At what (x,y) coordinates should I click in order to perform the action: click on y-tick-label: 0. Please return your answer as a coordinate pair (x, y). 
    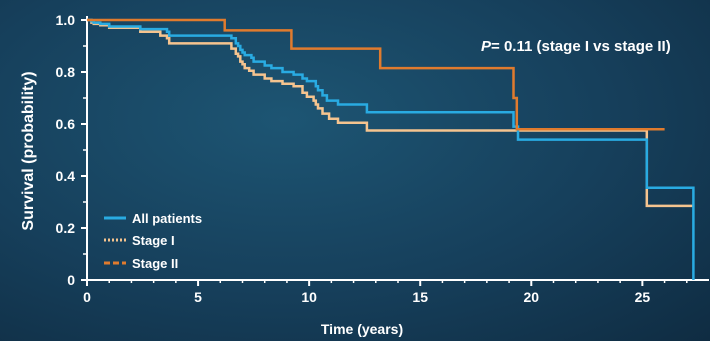
    Looking at the image, I should click on (71, 280).